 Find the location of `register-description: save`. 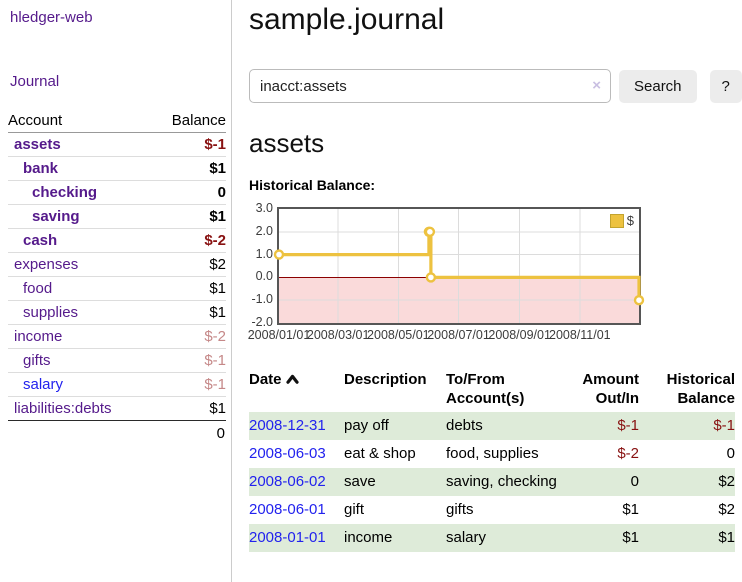

register-description: save is located at coordinates (360, 481).